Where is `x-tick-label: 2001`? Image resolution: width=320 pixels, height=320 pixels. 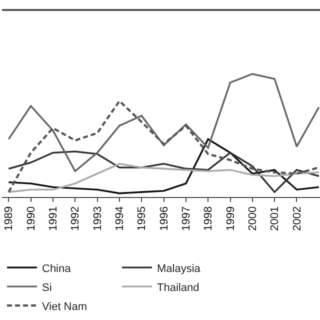
x-tick-label: 2001 is located at coordinates (275, 218).